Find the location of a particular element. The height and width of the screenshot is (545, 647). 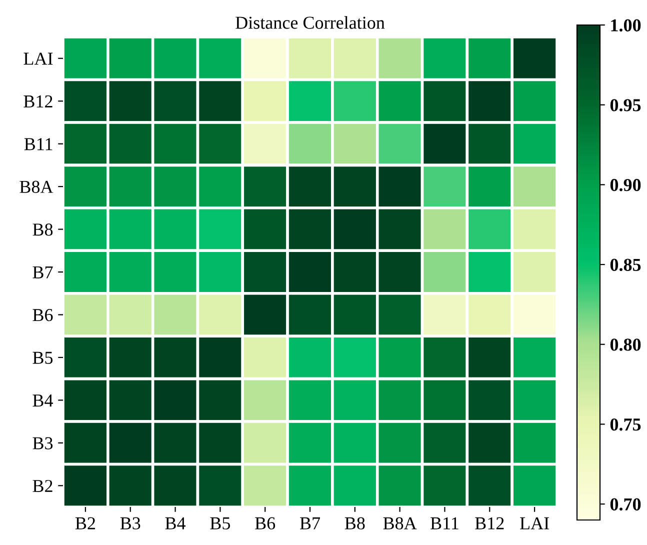

x-tick-label: B3 is located at coordinates (130, 523).